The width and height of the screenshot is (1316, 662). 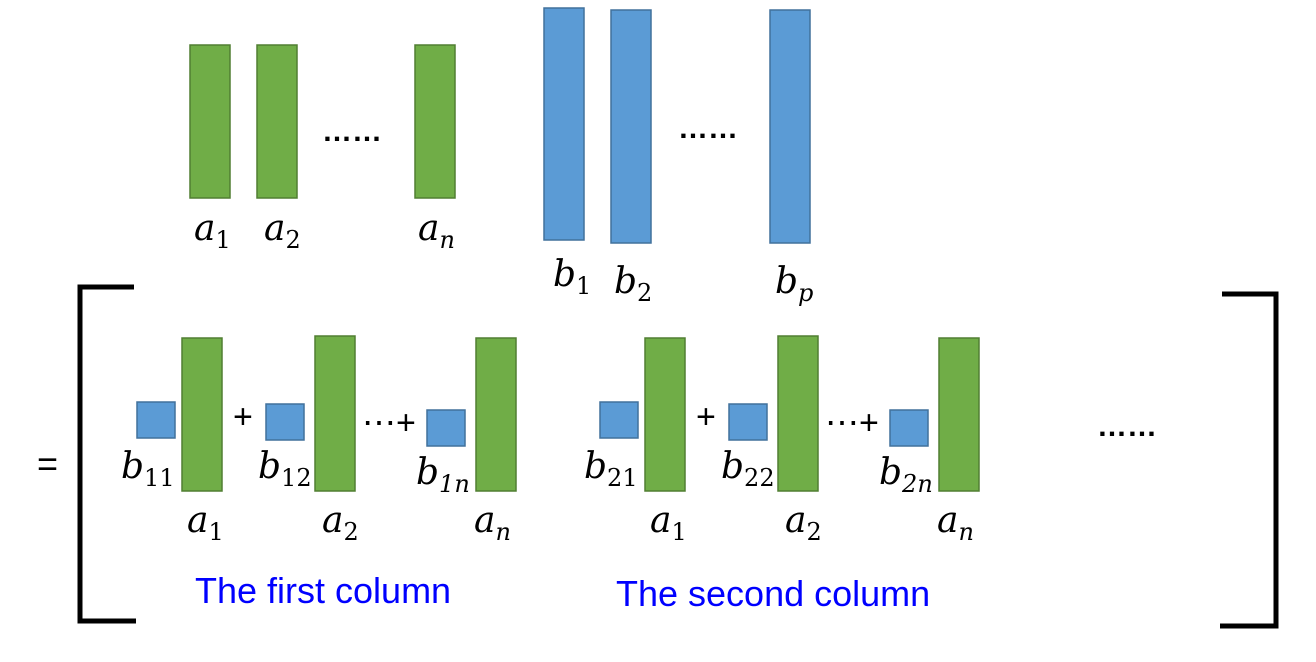 What do you see at coordinates (47, 463) in the screenshot?
I see `equals-sign: =` at bounding box center [47, 463].